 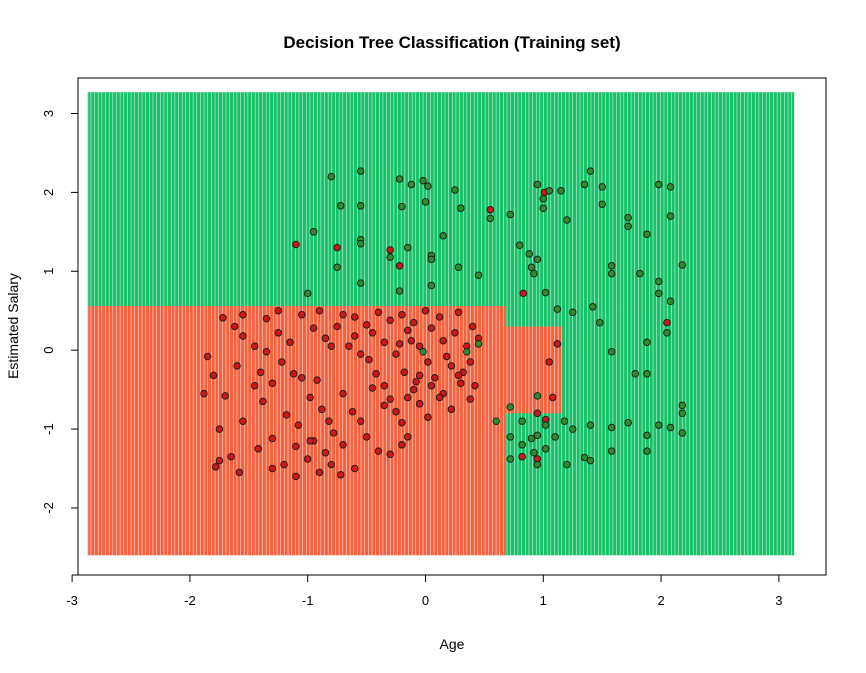 What do you see at coordinates (190, 600) in the screenshot?
I see `x-tick-label: -2` at bounding box center [190, 600].